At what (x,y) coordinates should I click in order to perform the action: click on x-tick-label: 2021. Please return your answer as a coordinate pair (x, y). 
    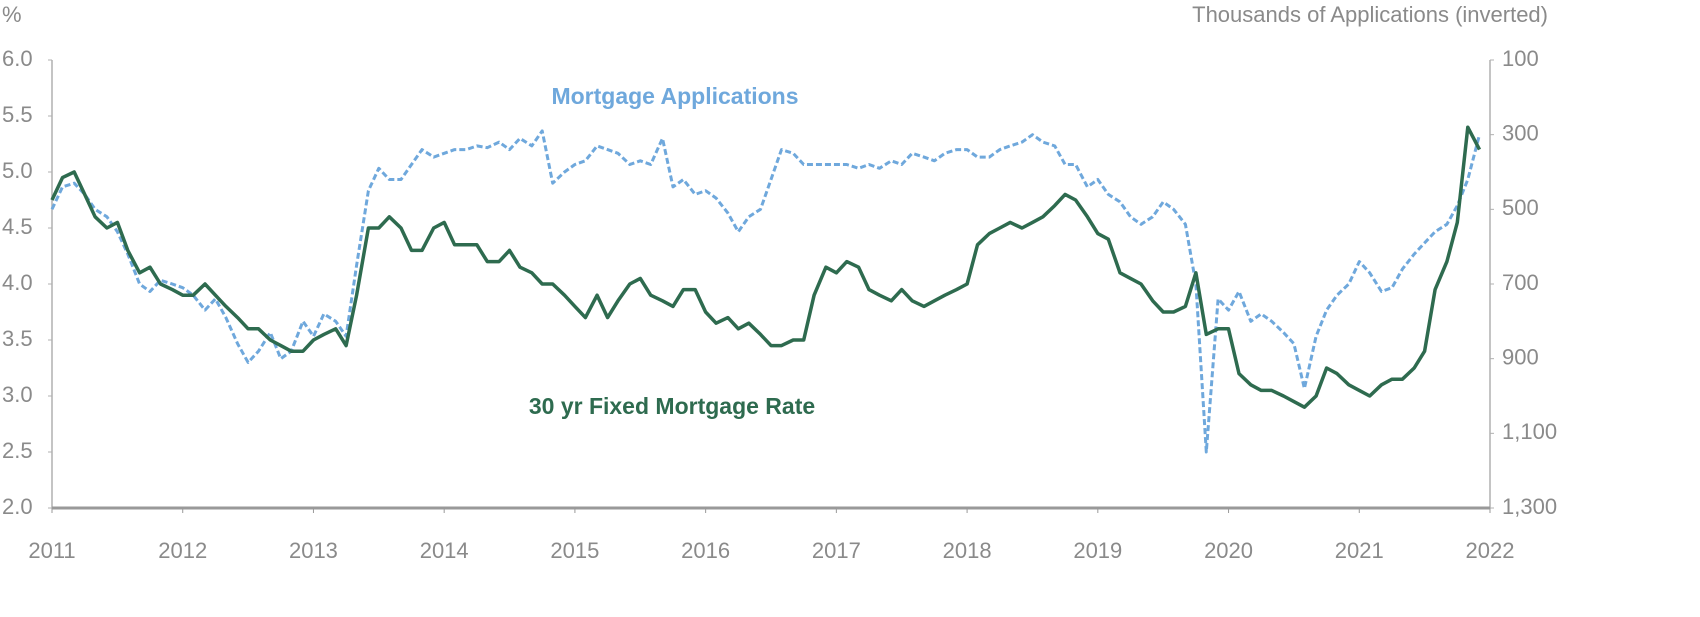
    Looking at the image, I should click on (1359, 550).